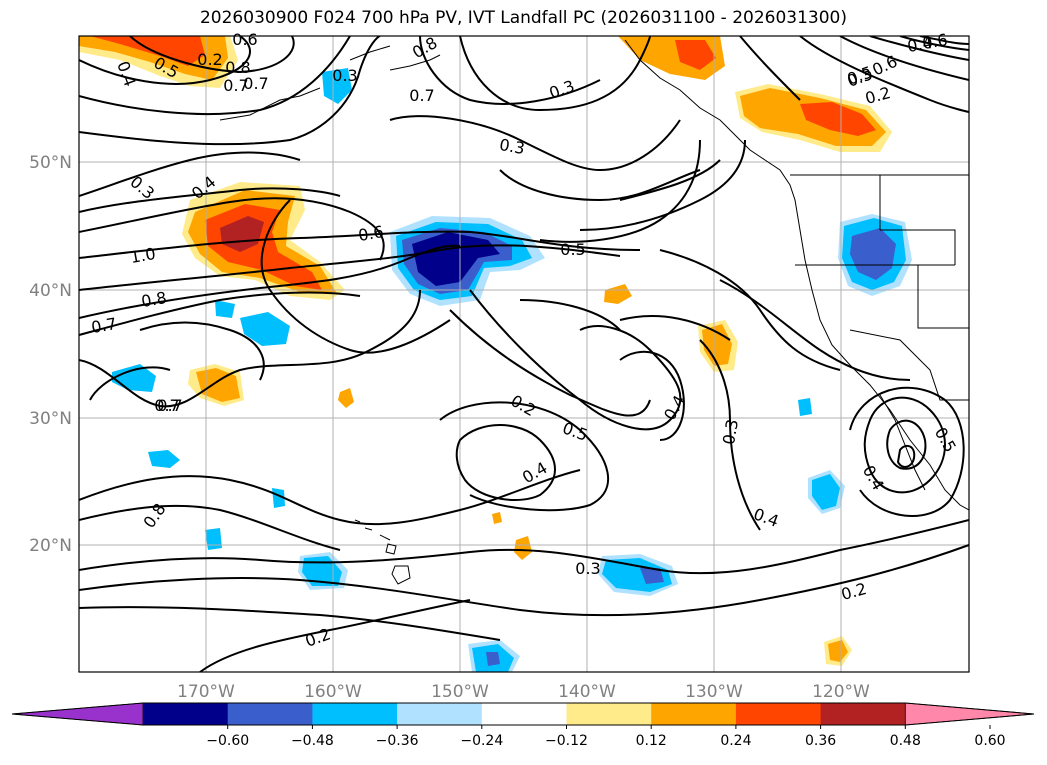 The width and height of the screenshot is (1047, 765). Describe the element at coordinates (989, 741) in the screenshot. I see `colorbar-tick-label: 0.60` at that location.